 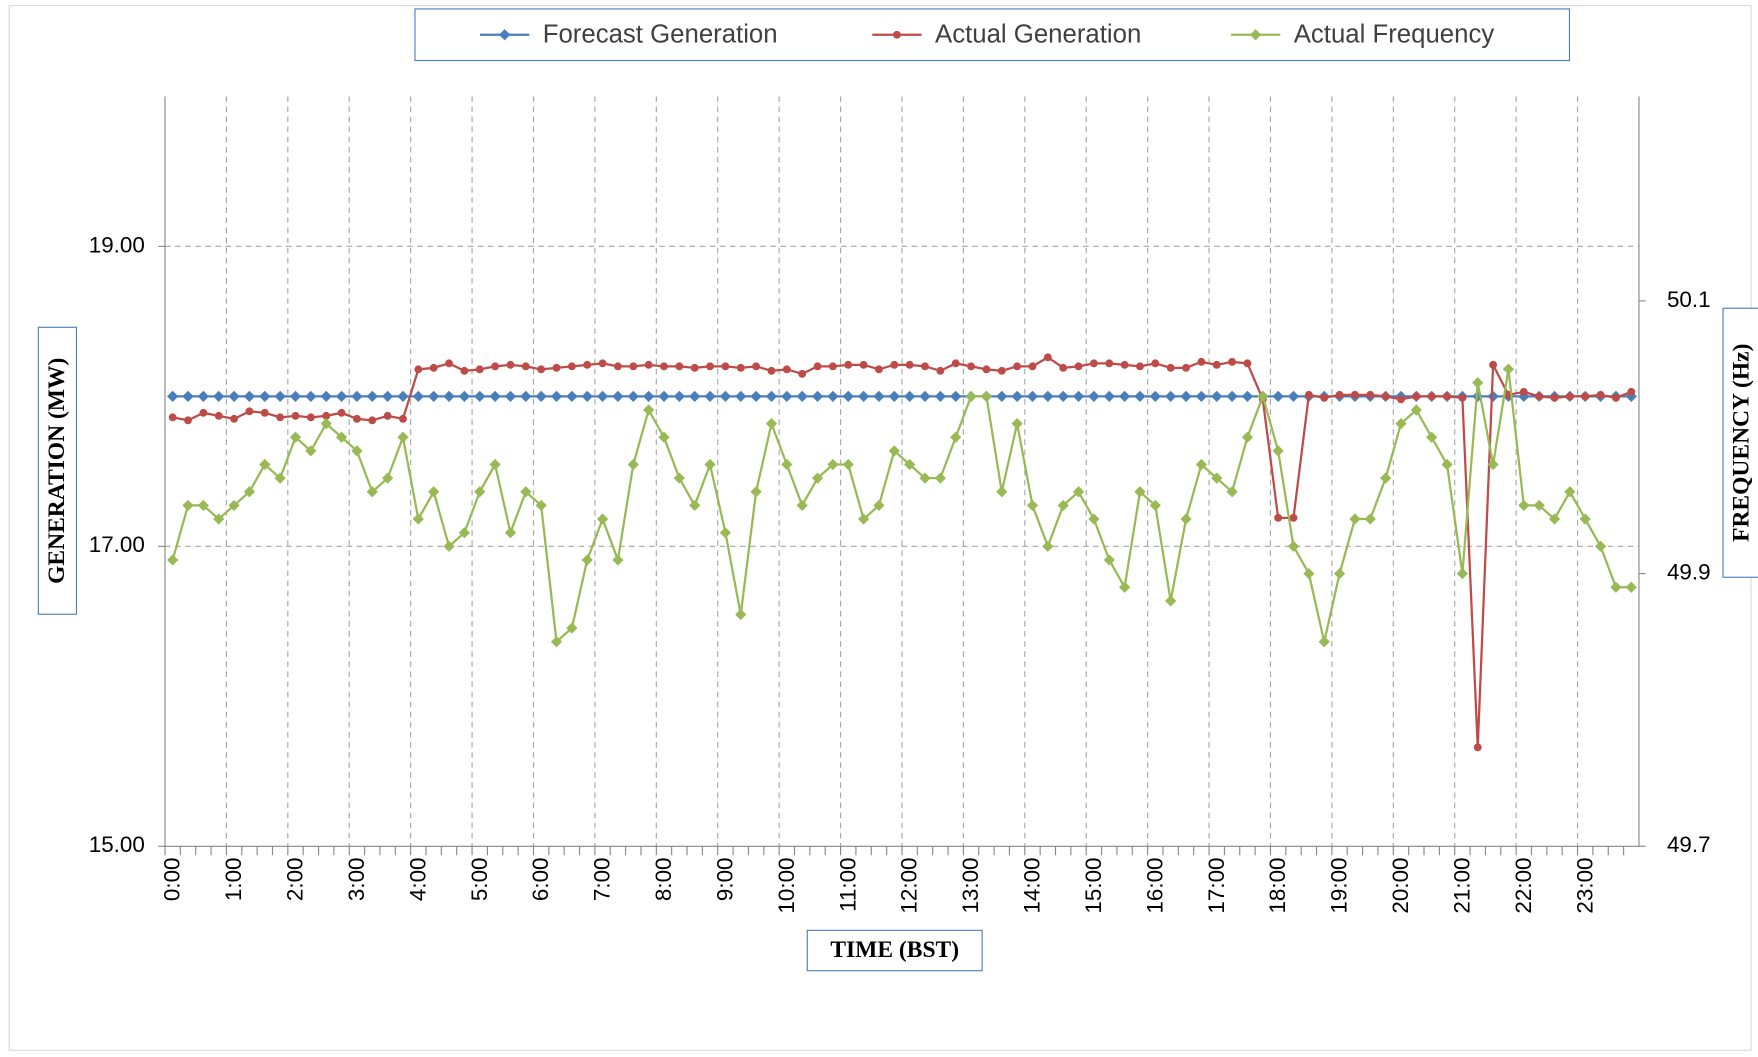 What do you see at coordinates (724, 879) in the screenshot?
I see `x-tick-label: 9:00` at bounding box center [724, 879].